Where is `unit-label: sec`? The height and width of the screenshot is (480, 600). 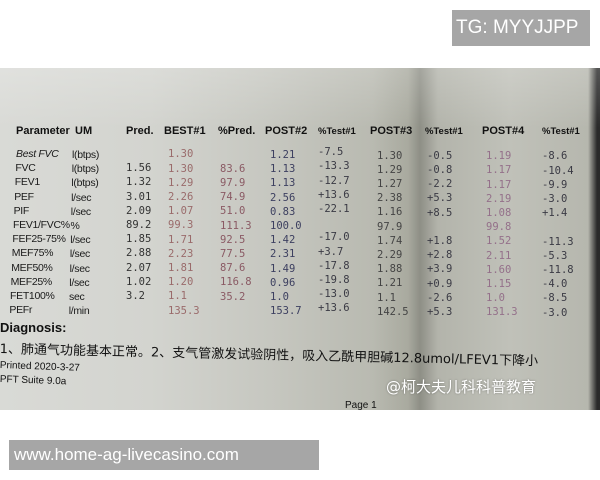
unit-label: sec is located at coordinates (77, 297).